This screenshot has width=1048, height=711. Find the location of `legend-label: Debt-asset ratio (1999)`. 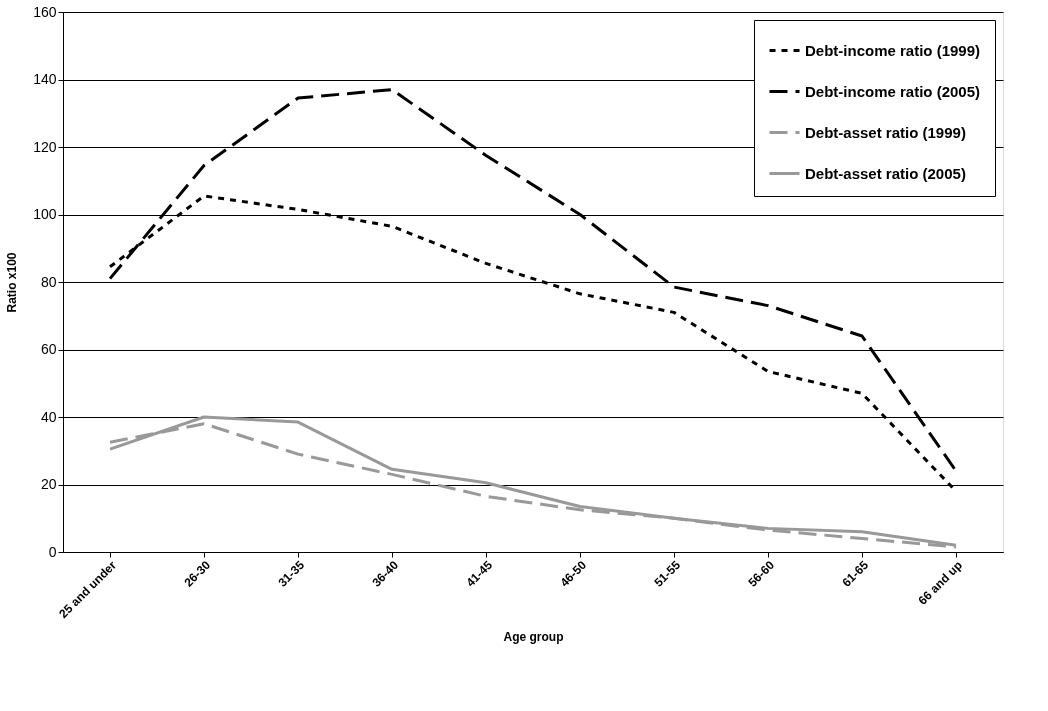

legend-label: Debt-asset ratio (1999) is located at coordinates (885, 132).